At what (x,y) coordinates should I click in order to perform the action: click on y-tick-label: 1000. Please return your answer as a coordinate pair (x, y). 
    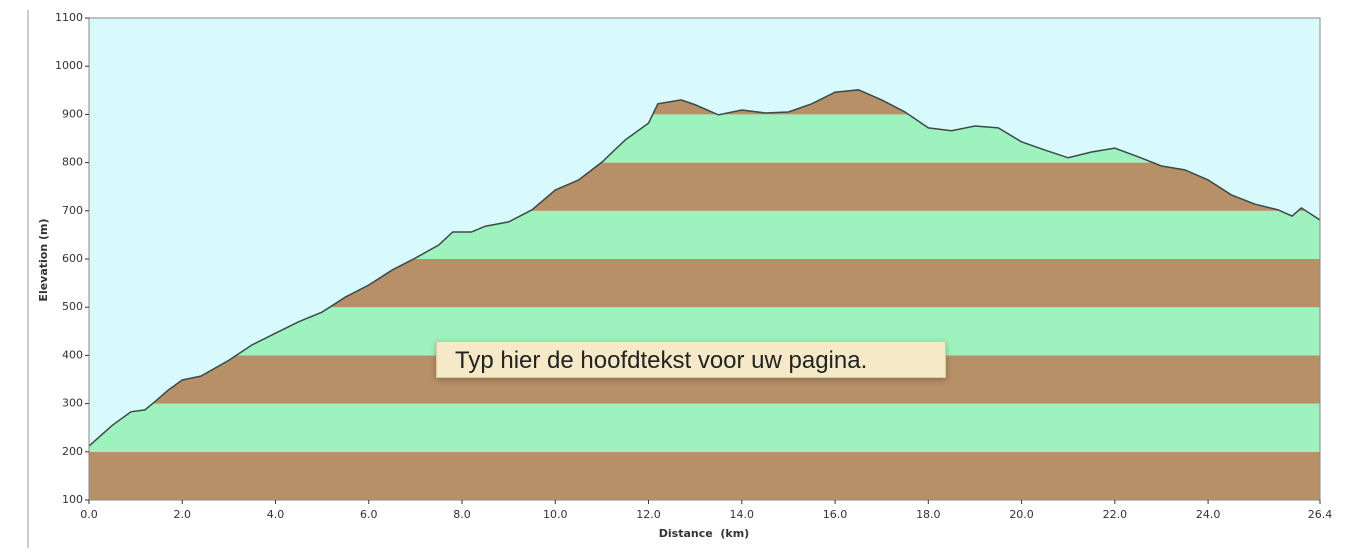
    Looking at the image, I should click on (69, 65).